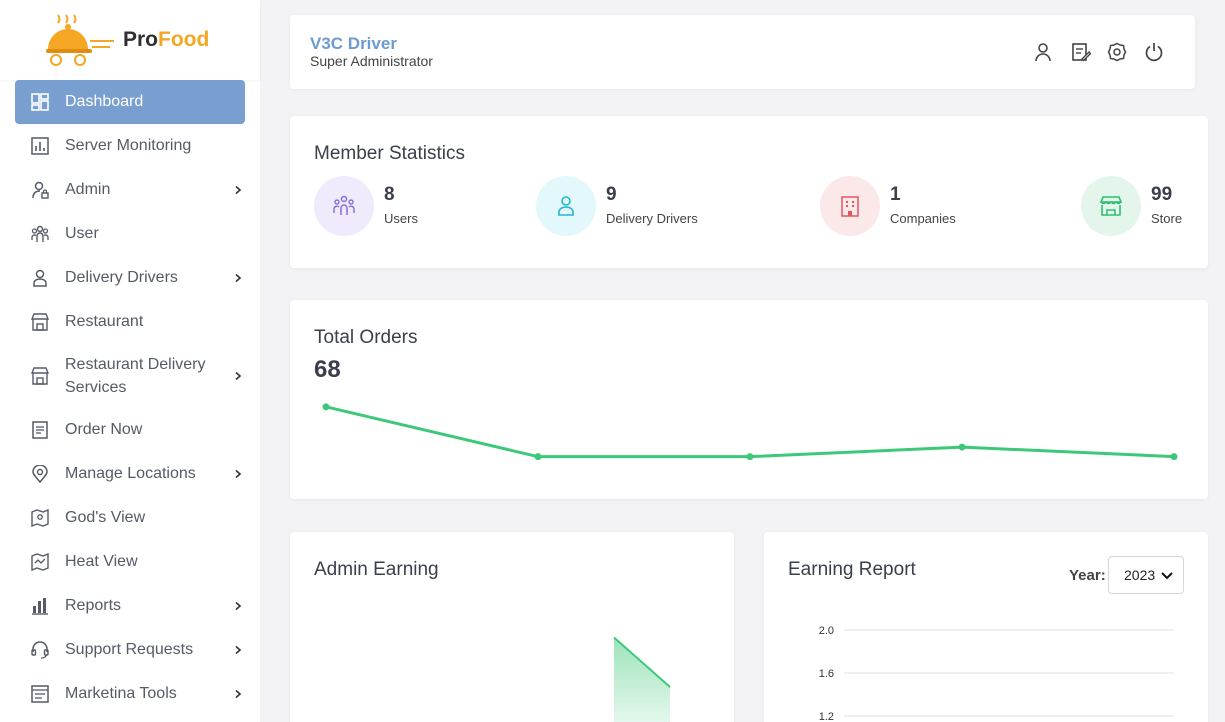 This screenshot has height=722, width=1225. Describe the element at coordinates (1167, 576) in the screenshot. I see `chevron-down-icon` at that location.